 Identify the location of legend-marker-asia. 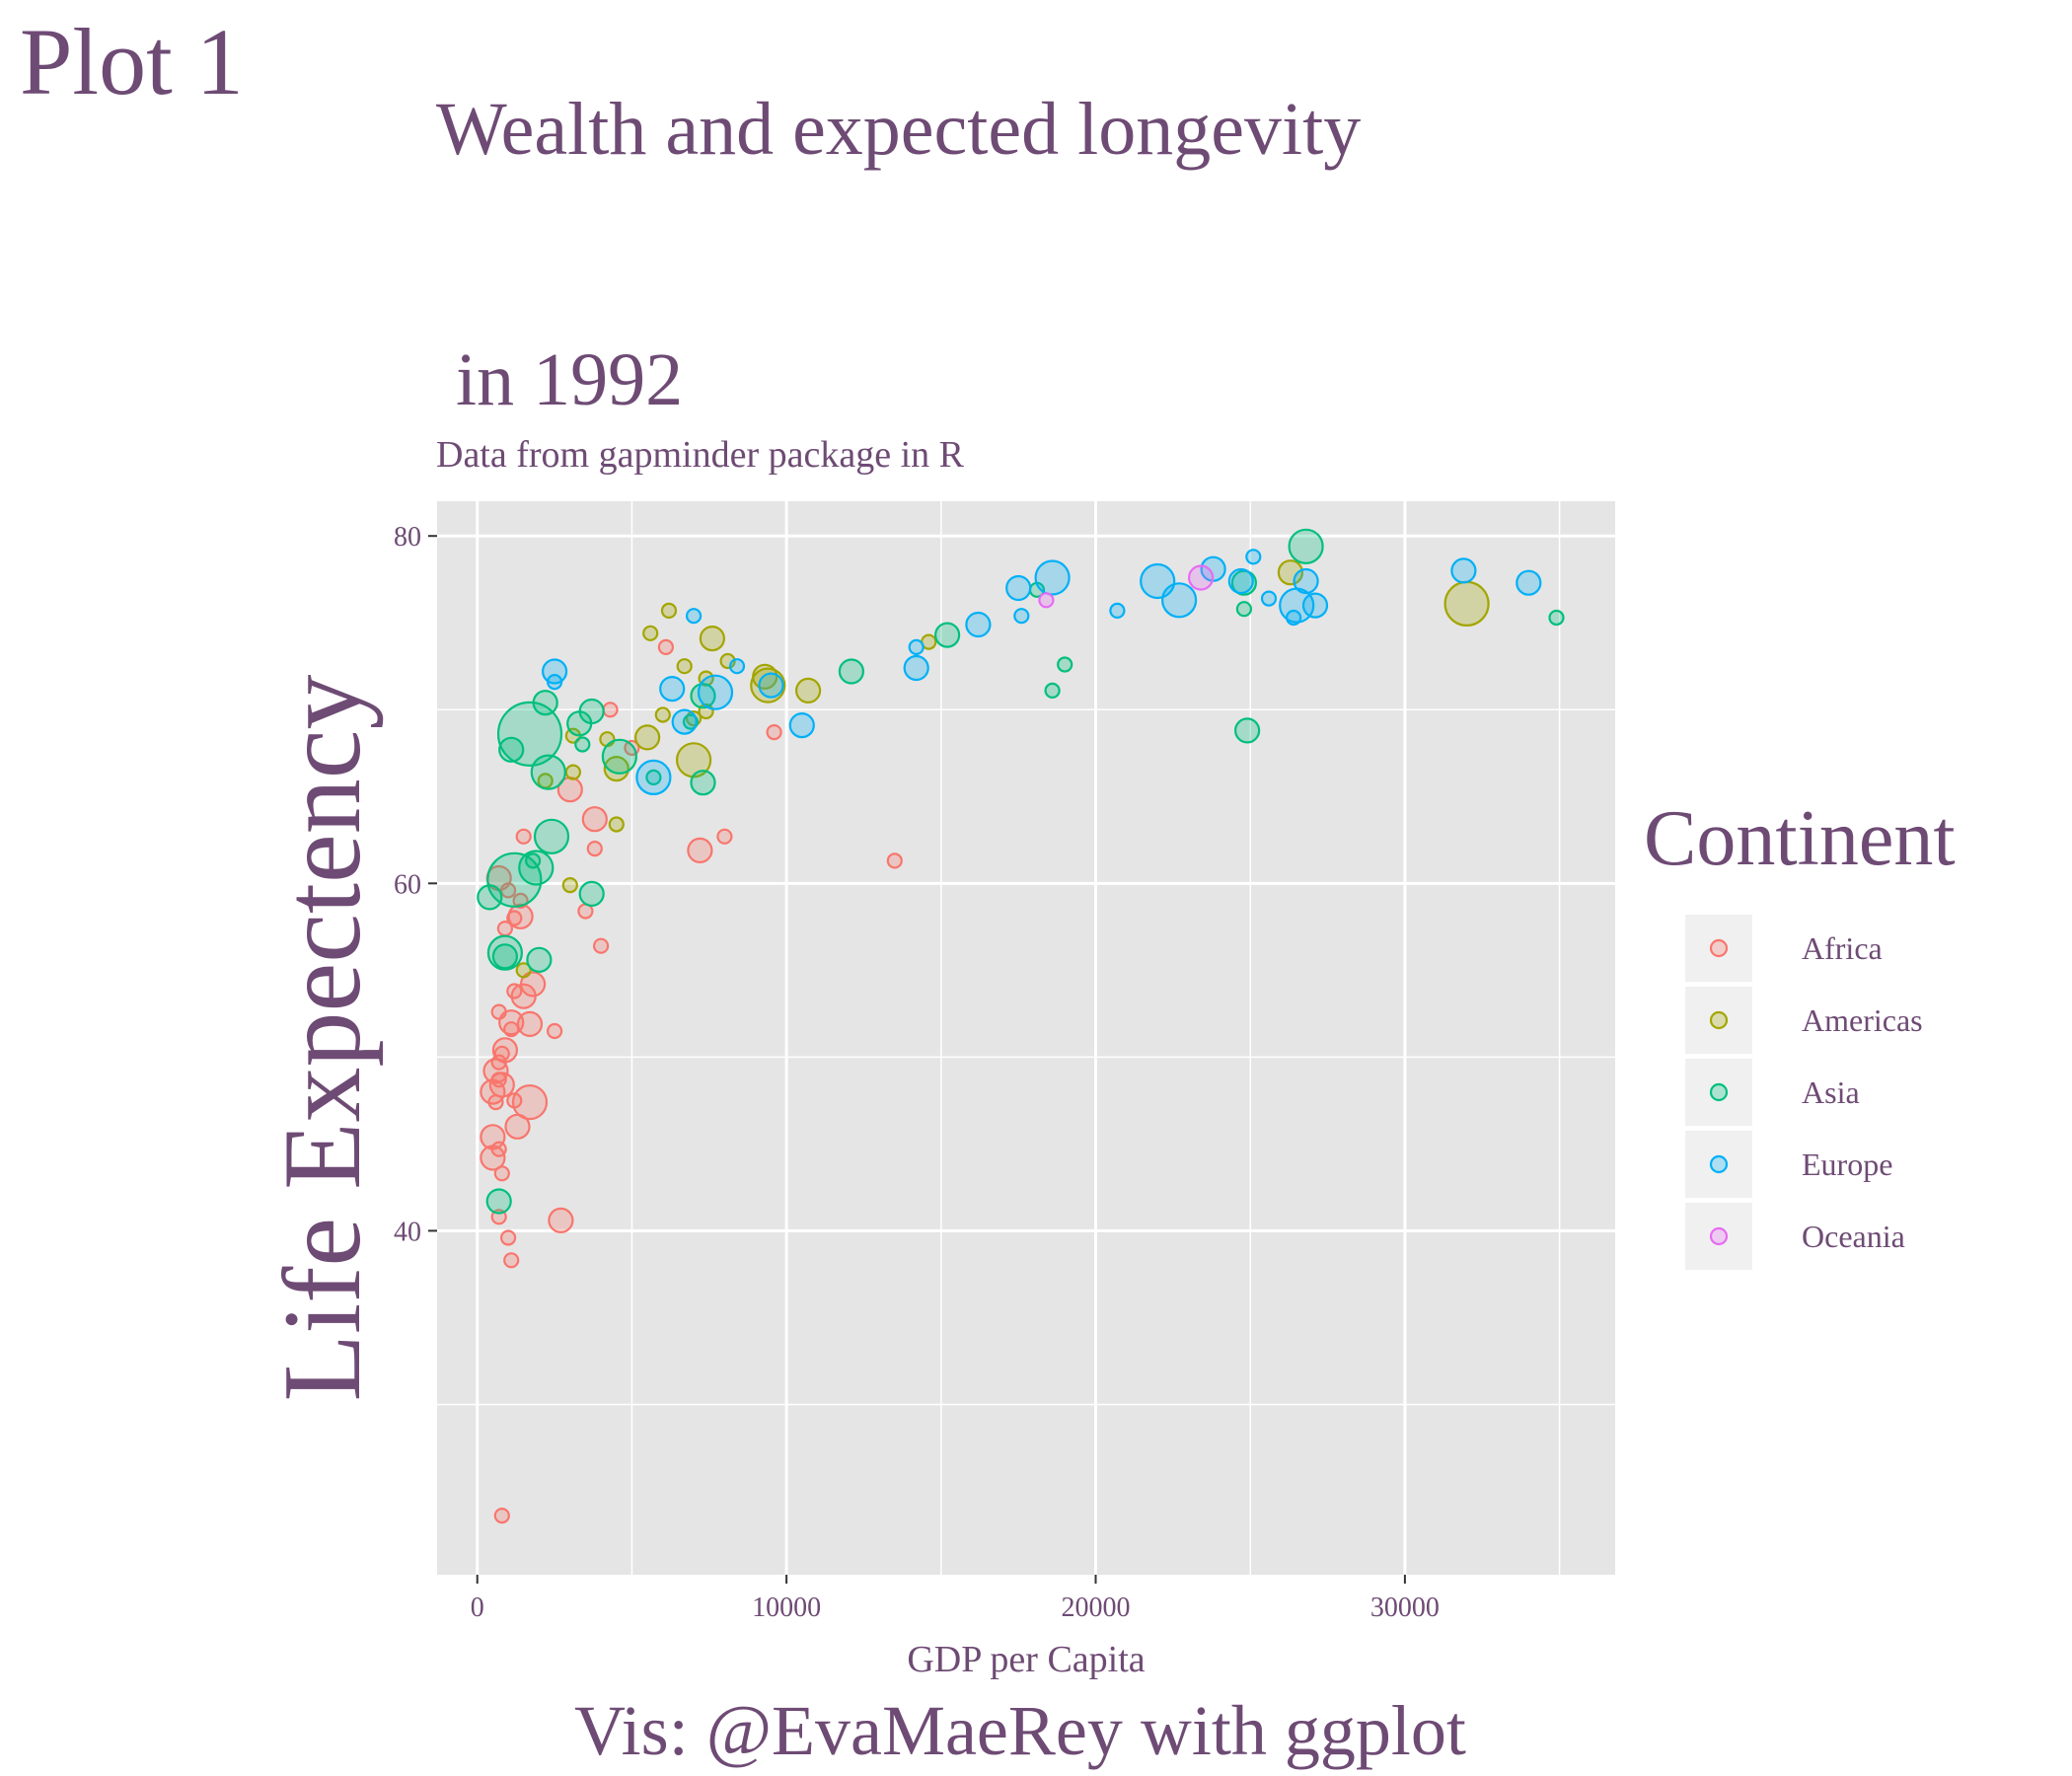
(1719, 1092).